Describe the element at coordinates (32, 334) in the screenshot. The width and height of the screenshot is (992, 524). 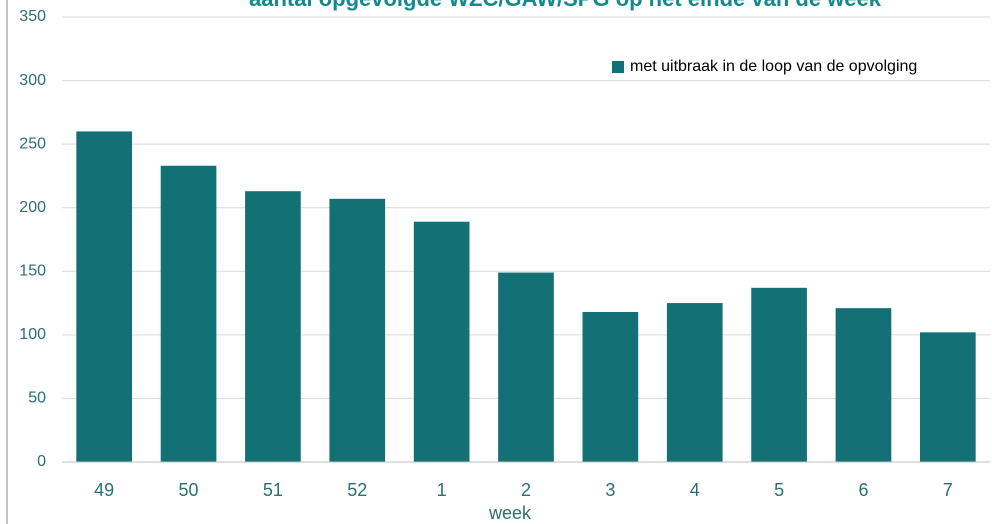
I see `y-tick-label: 100` at that location.